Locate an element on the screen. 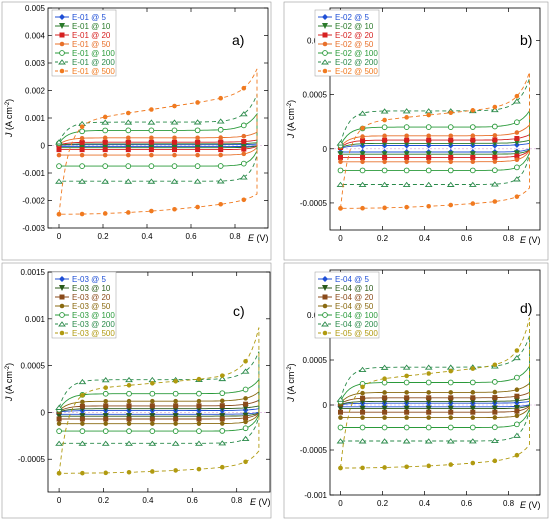 Image resolution: width=550 pixels, height=519 pixels. x-axis-label: E (V) is located at coordinates (260, 502).